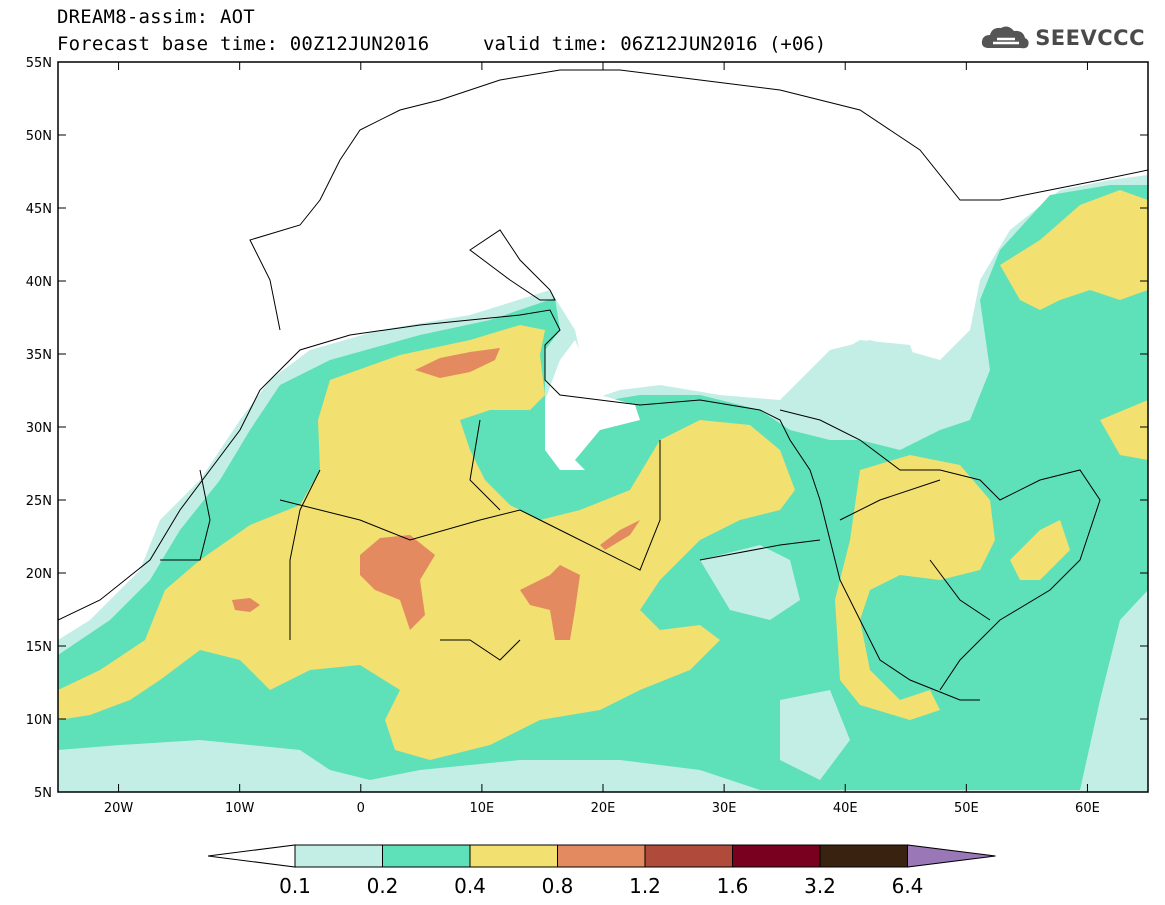  I want to click on legend-label: 0.8, so click(558, 886).